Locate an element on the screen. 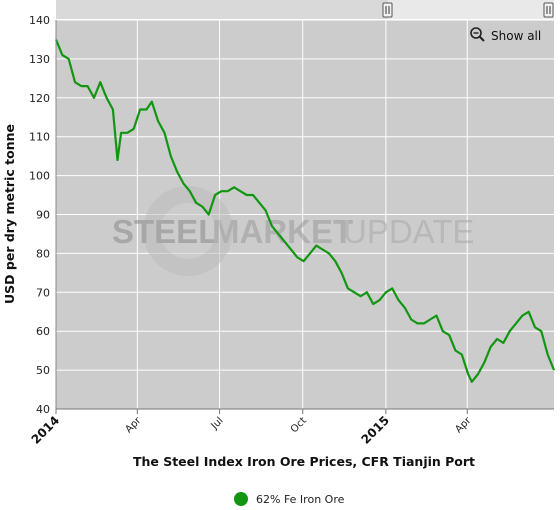 The image size is (560, 510). y-axis-title: USD per dry metric tonne is located at coordinates (9, 214).